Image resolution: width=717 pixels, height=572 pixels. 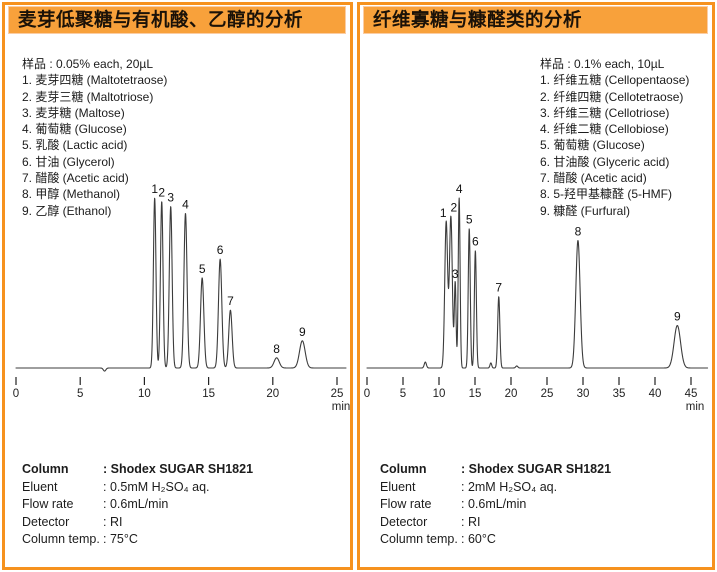 What do you see at coordinates (73, 112) in the screenshot?
I see `sample-item: 3. 麦芽糖 (Maltose)` at bounding box center [73, 112].